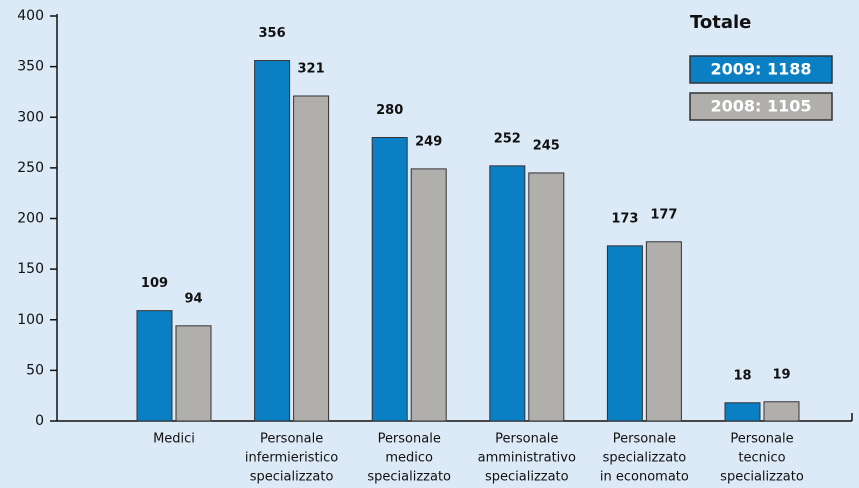 The image size is (859, 488). I want to click on y-tick-label: 200, so click(30, 219).